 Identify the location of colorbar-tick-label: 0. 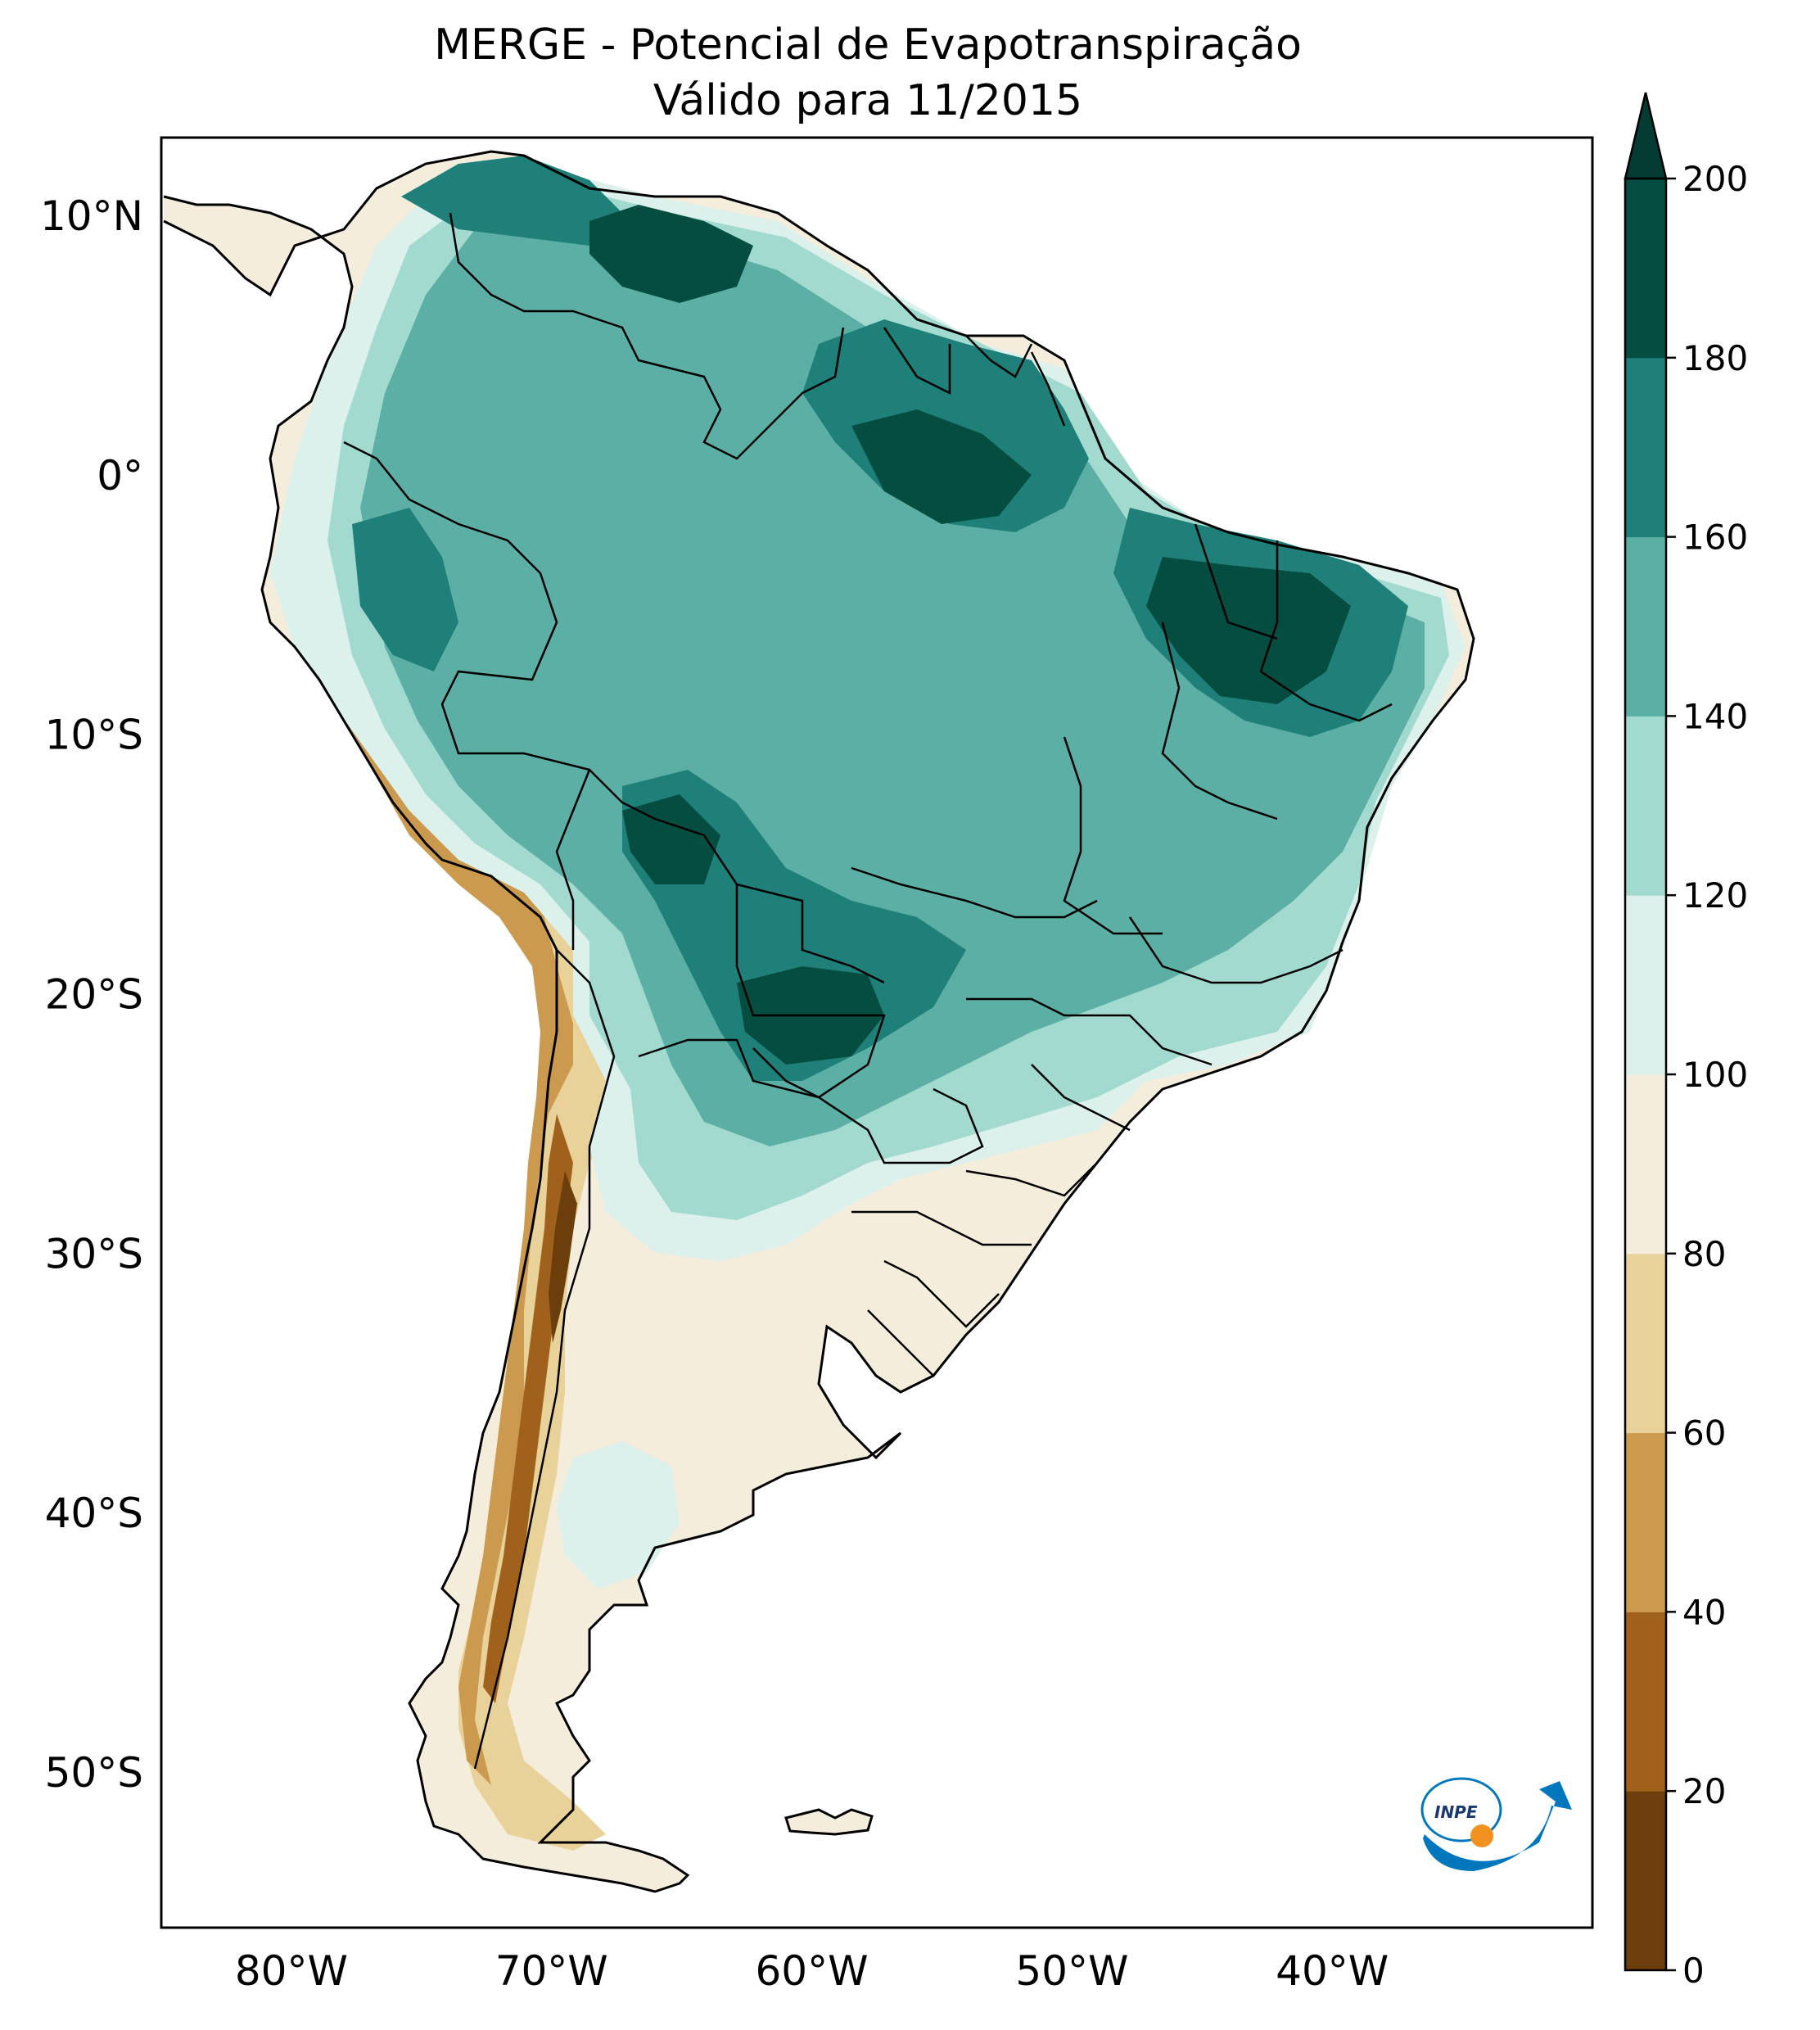
(1693, 1971).